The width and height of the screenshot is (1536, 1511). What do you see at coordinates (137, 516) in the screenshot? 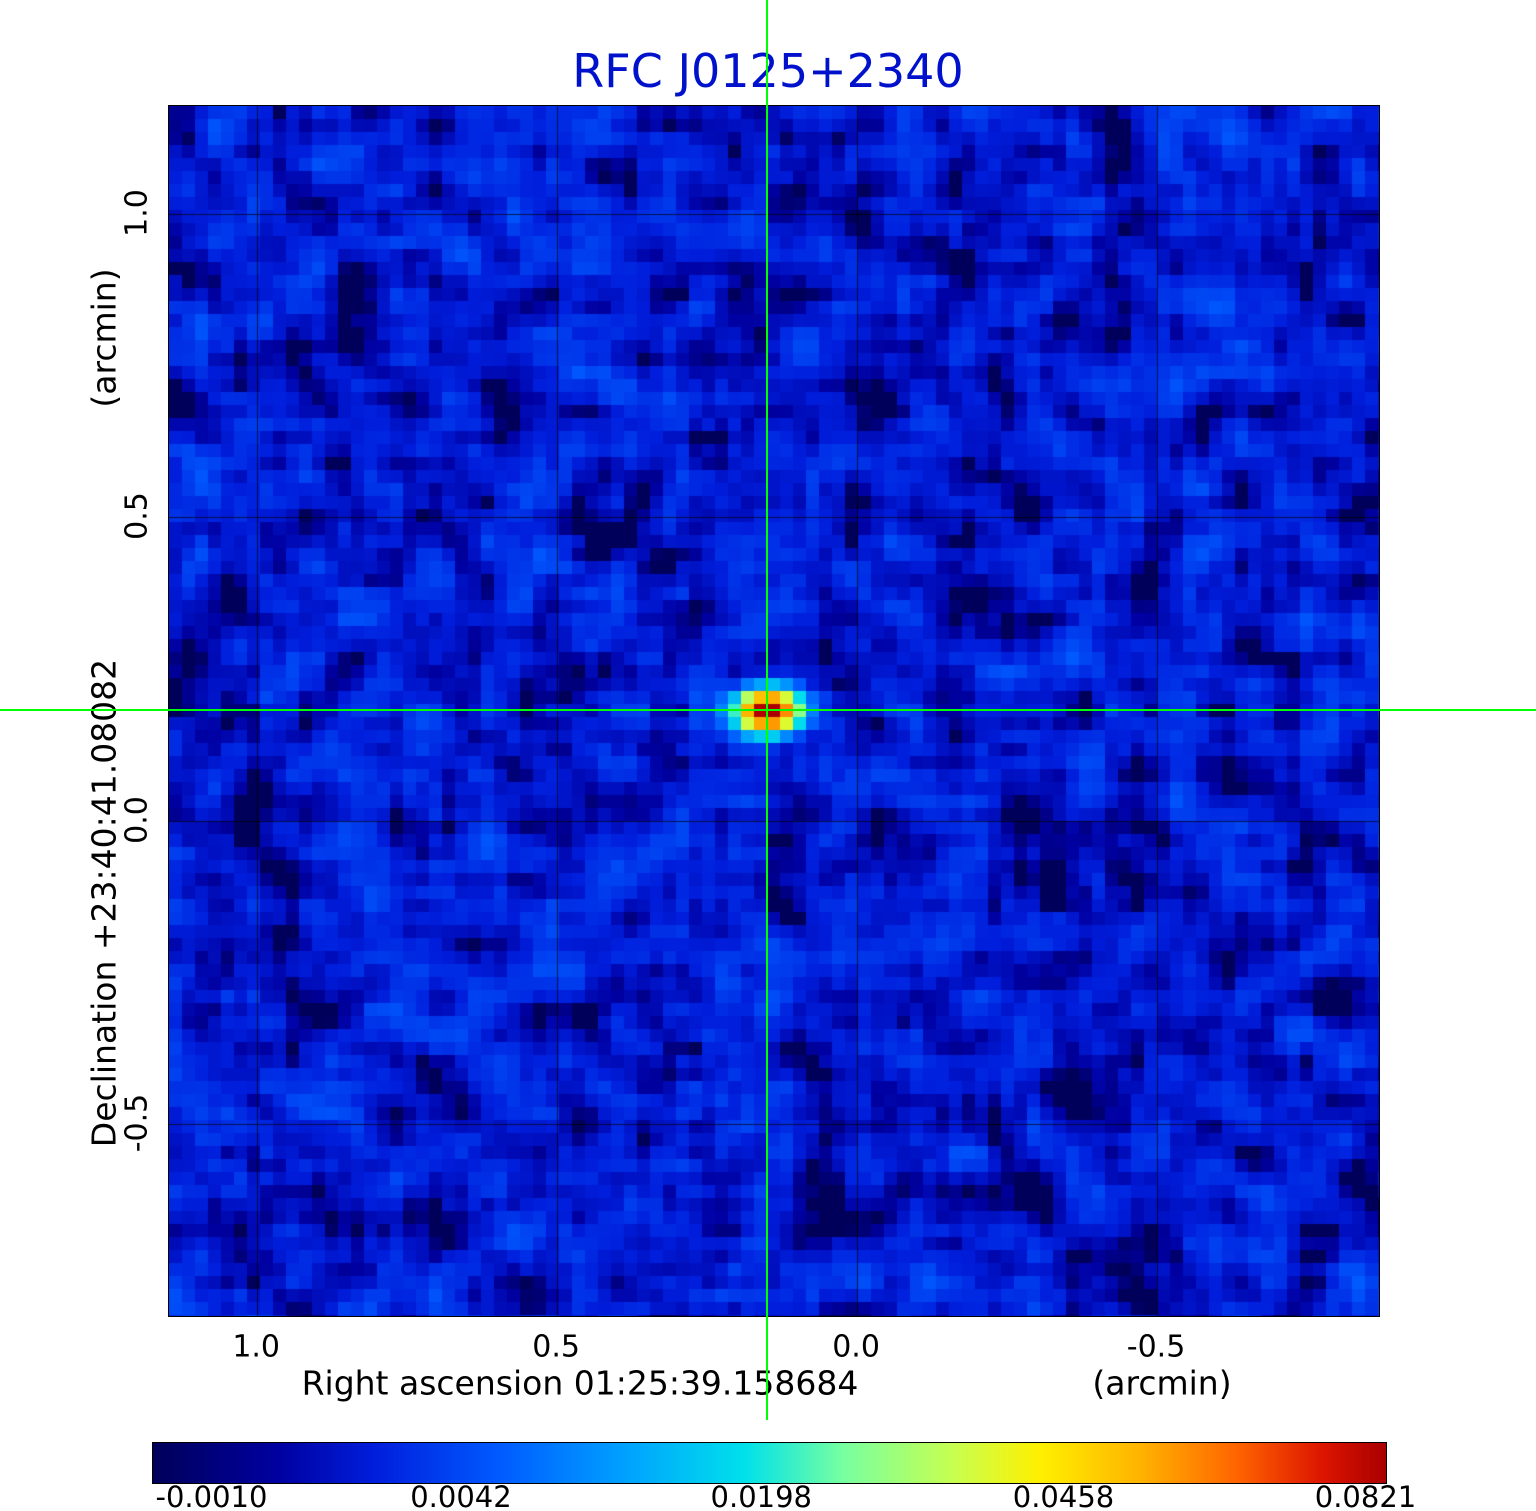
I see `y-tick-label: 0.5` at bounding box center [137, 516].